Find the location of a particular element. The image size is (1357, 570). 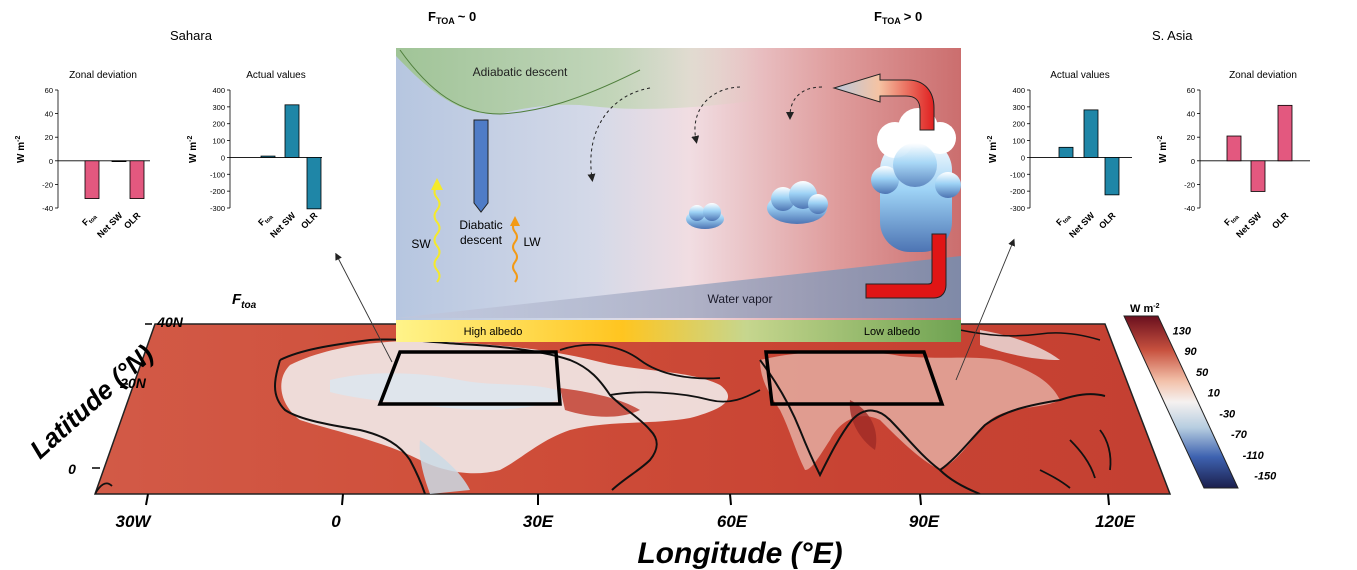

map-coastline-africa-west is located at coordinates (350, 426).